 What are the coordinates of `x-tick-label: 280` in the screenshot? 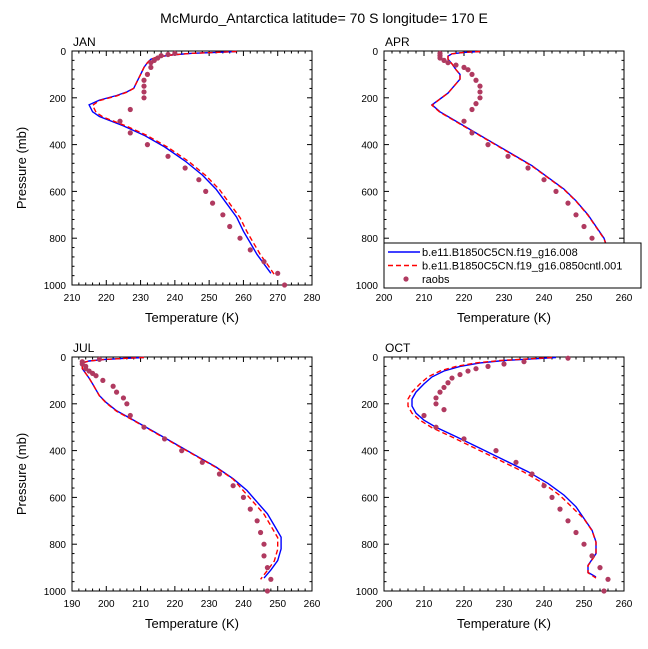 It's located at (312, 298).